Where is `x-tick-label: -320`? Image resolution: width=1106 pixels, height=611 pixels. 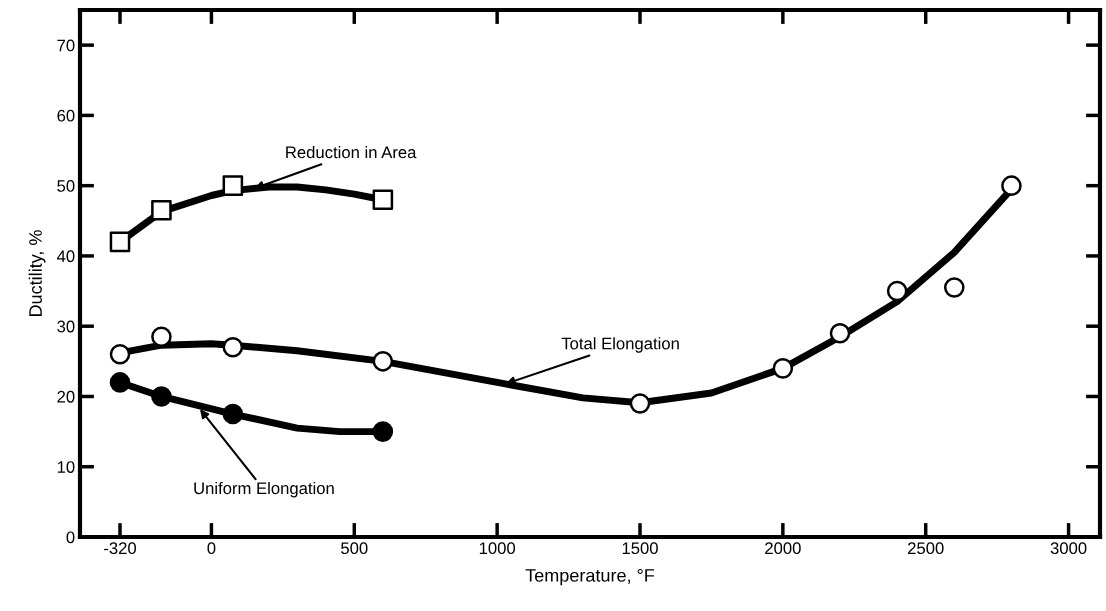
x-tick-label: -320 is located at coordinates (120, 548).